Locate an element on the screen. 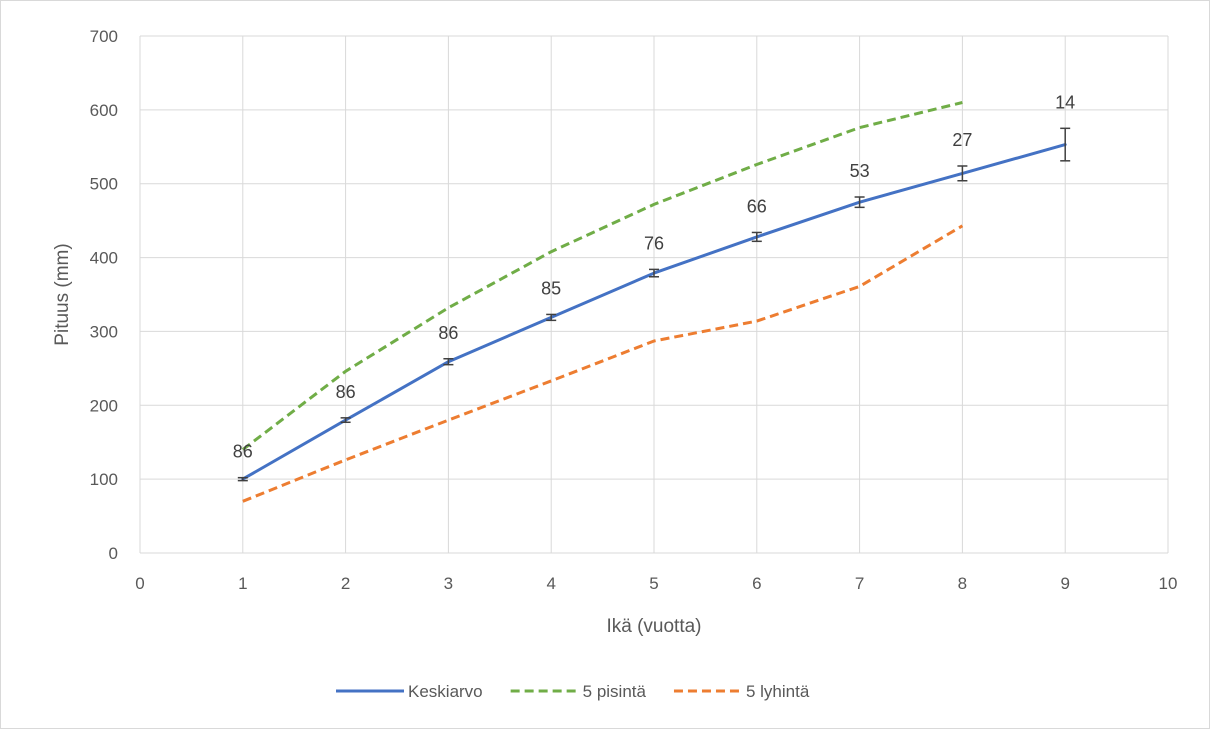 This screenshot has width=1210, height=729. legend-label: 5 pisintä is located at coordinates (615, 691).